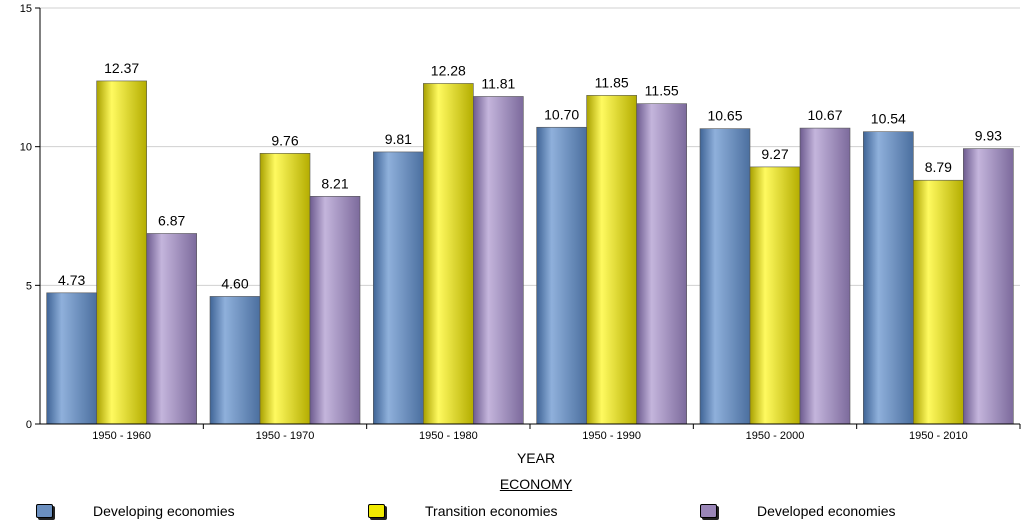  Describe the element at coordinates (398, 139) in the screenshot. I see `data-label: 9.81` at that location.